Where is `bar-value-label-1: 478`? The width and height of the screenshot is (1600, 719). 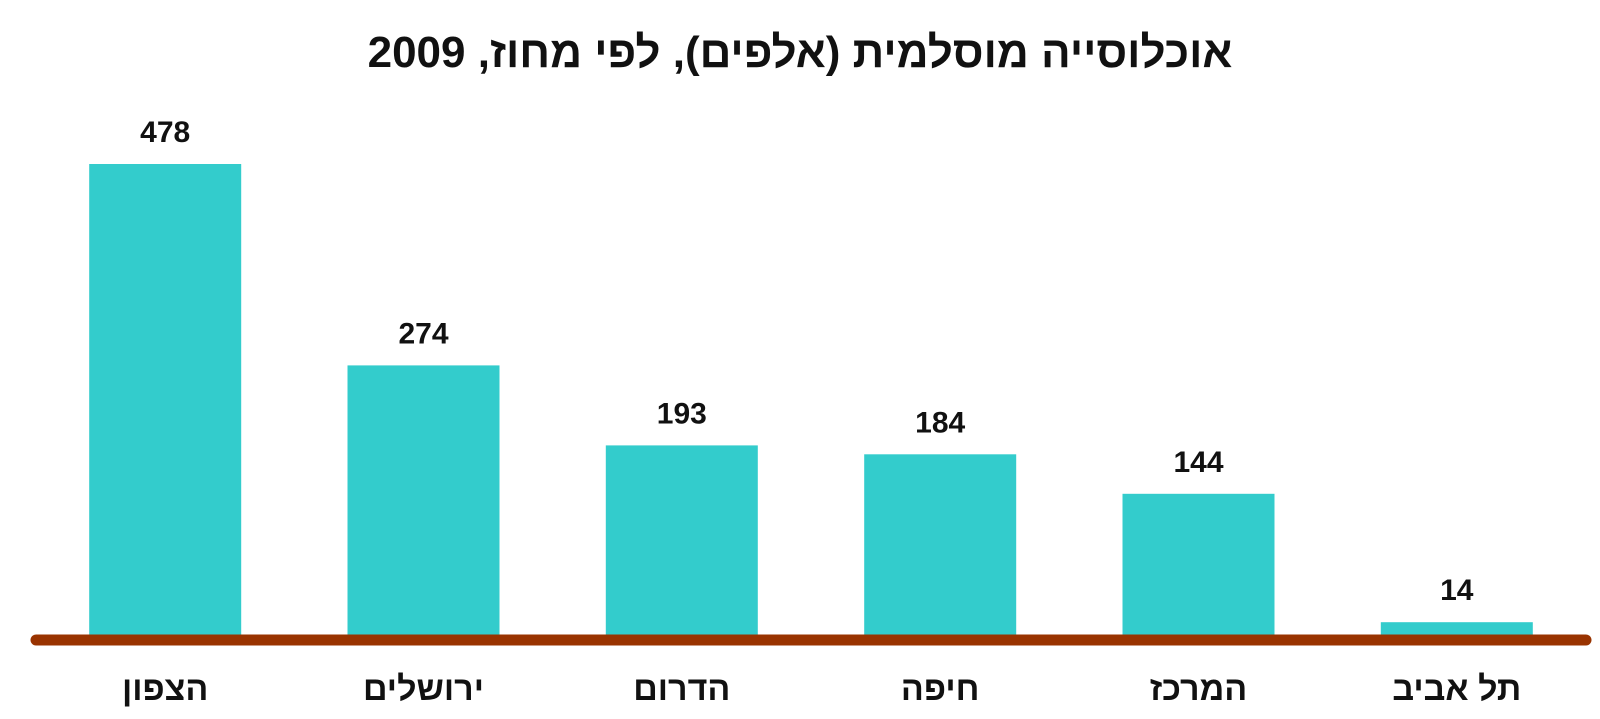 bar-value-label-1: 478 is located at coordinates (165, 132).